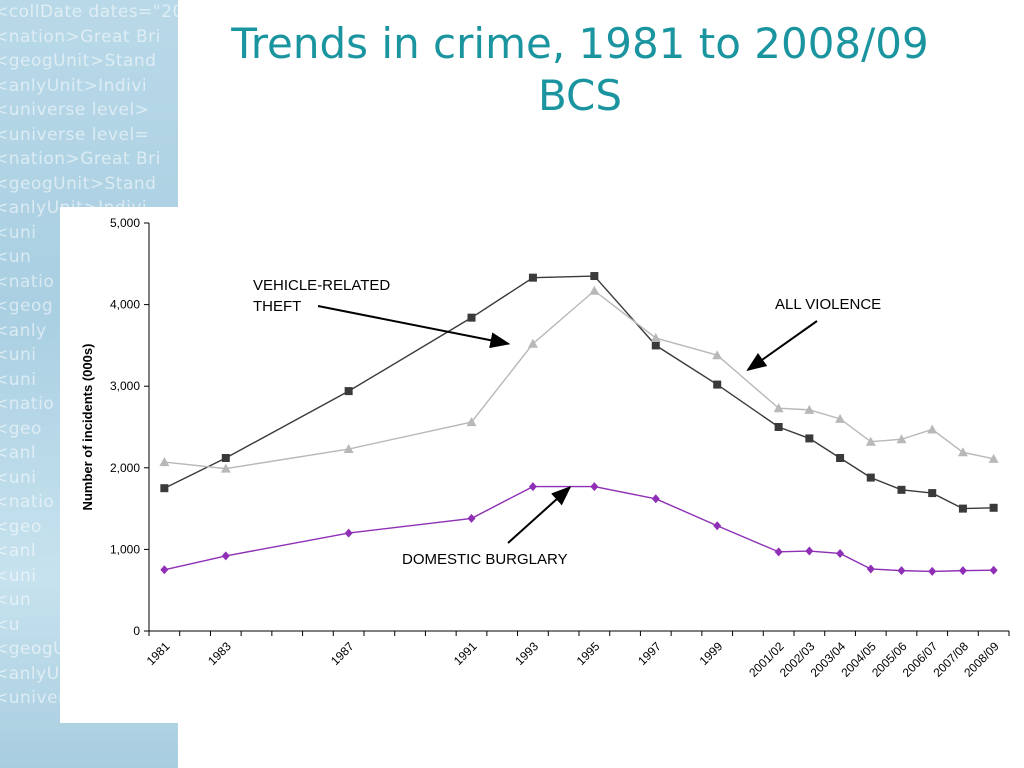 The image size is (1024, 768). What do you see at coordinates (579, 529) in the screenshot?
I see `diamond-series-line` at bounding box center [579, 529].